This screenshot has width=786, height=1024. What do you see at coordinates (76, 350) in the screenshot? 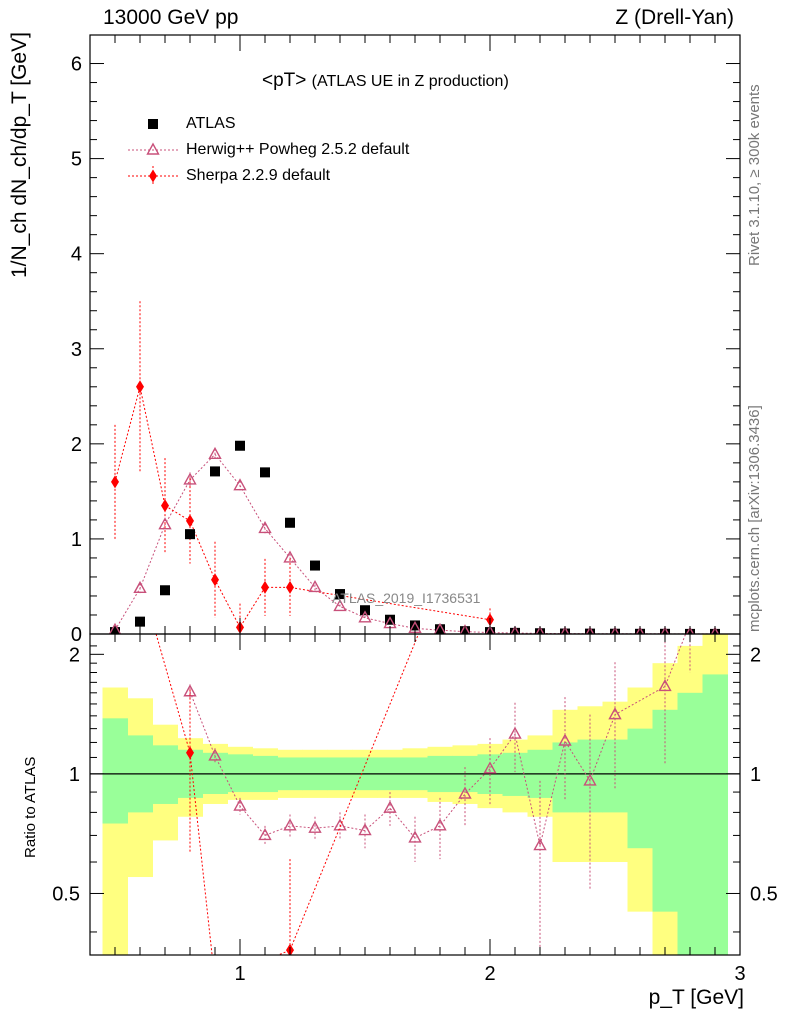
I see `y-tick-label: 3` at bounding box center [76, 350].